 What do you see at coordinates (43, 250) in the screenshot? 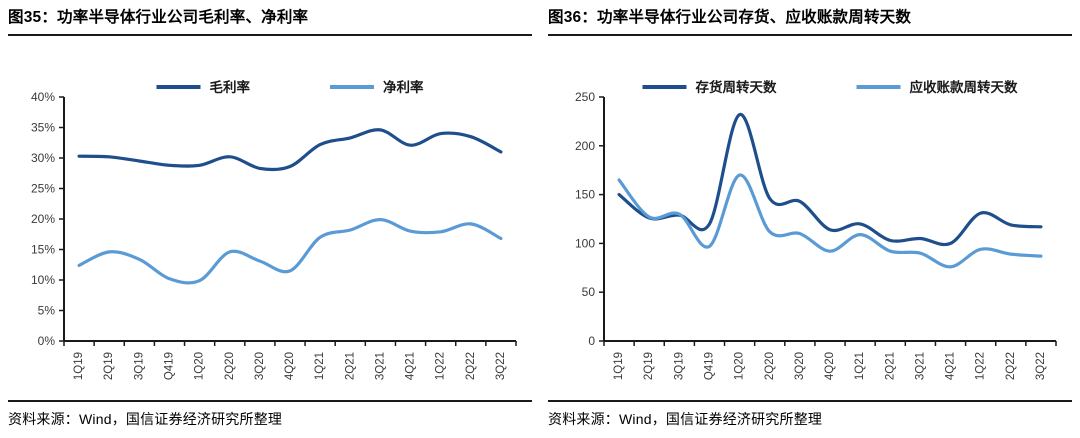
I see `y-tick-label: 15%` at bounding box center [43, 250].